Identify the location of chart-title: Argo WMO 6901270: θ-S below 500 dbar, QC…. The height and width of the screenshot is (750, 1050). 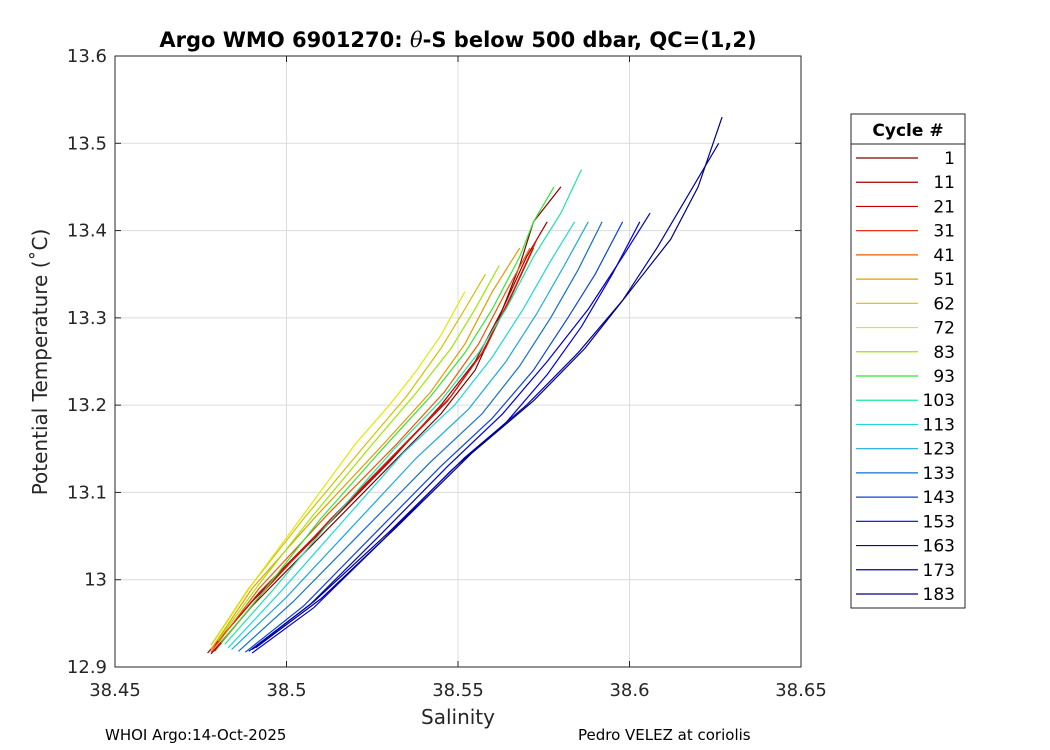
(457, 40).